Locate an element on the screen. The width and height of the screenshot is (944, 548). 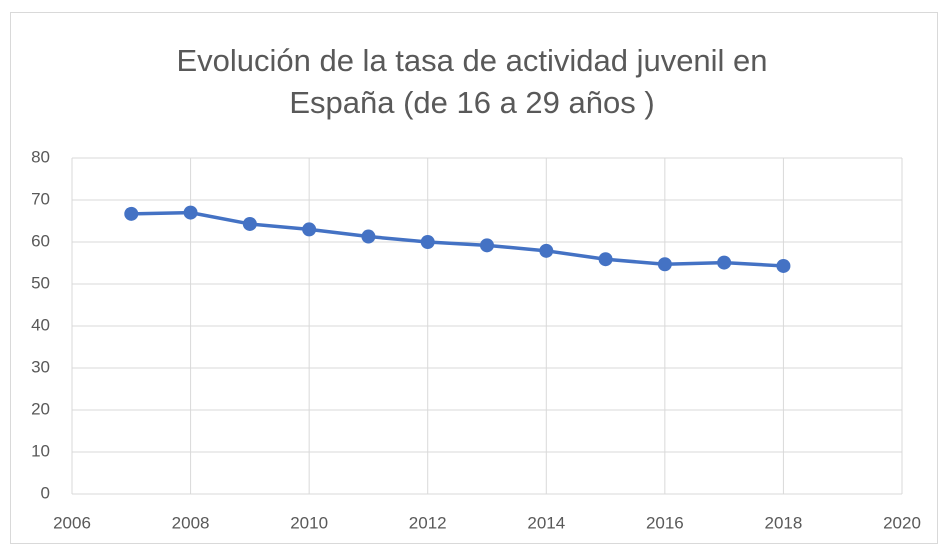
x-tick-label: 2014 is located at coordinates (546, 522).